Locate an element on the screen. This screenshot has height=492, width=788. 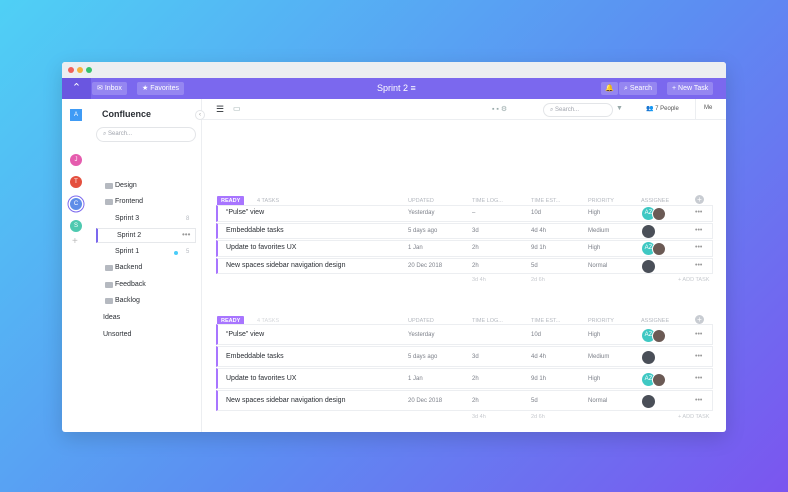
collapse-sidebar: ‹ is located at coordinates (200, 115).